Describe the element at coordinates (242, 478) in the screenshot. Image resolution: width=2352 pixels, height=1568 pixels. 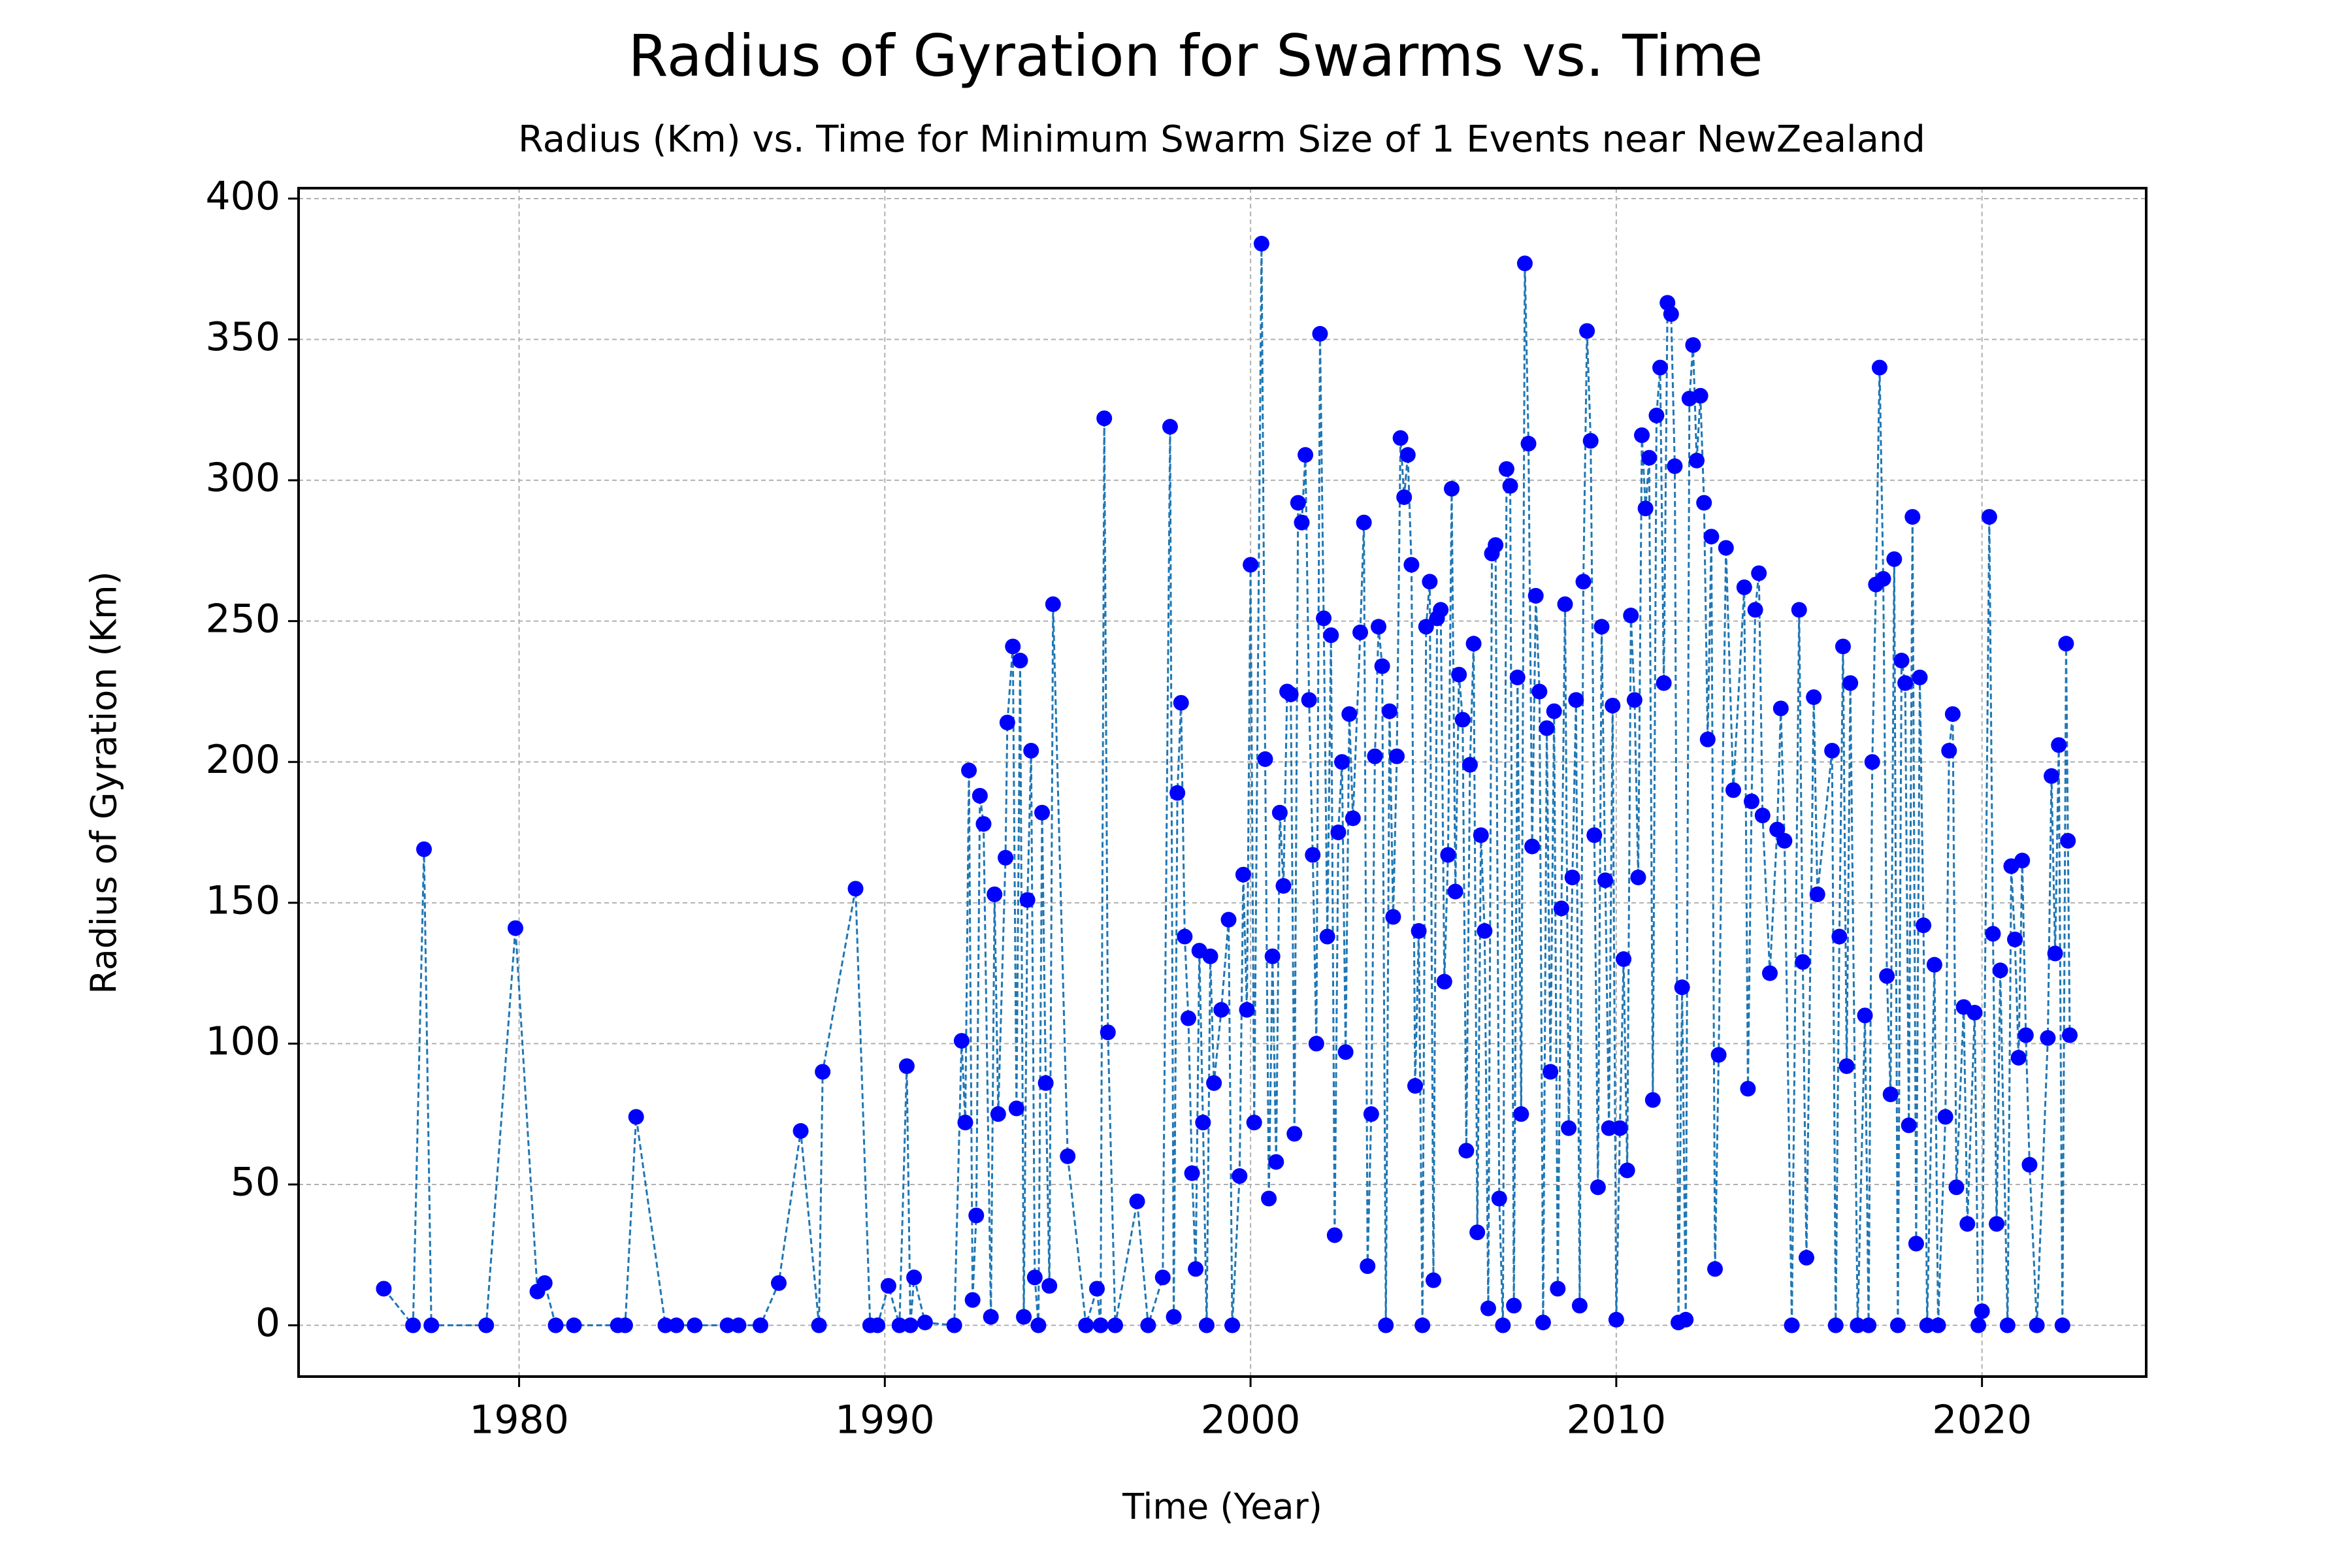
I see `y-tick-label: 300` at that location.